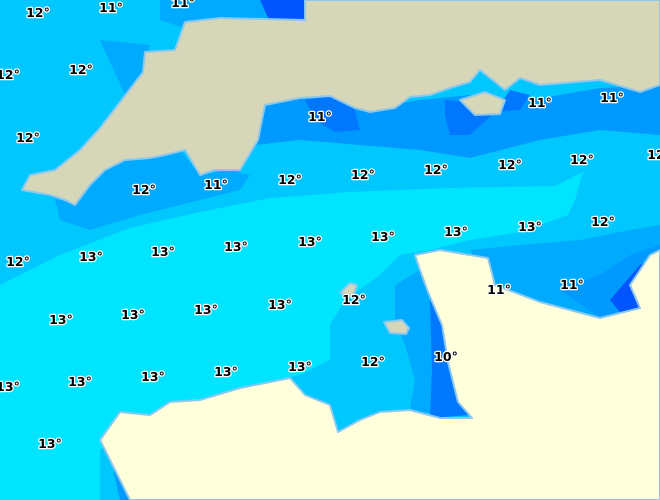 This screenshot has width=660, height=500. What do you see at coordinates (282, 11) in the screenshot?
I see `sea-zone-cold-top` at bounding box center [282, 11].